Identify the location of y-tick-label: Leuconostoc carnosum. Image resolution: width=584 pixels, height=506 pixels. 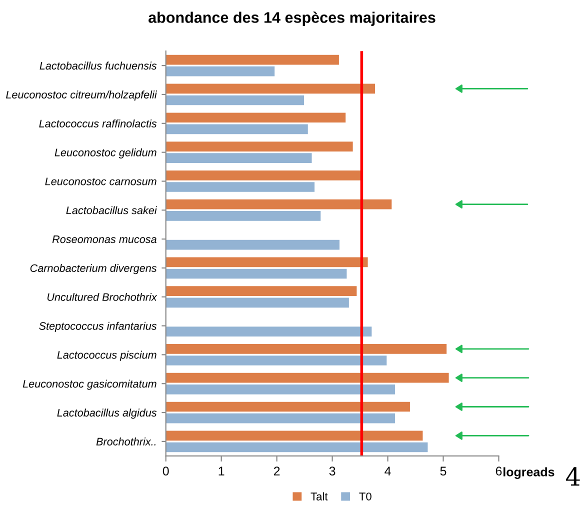
(100, 182).